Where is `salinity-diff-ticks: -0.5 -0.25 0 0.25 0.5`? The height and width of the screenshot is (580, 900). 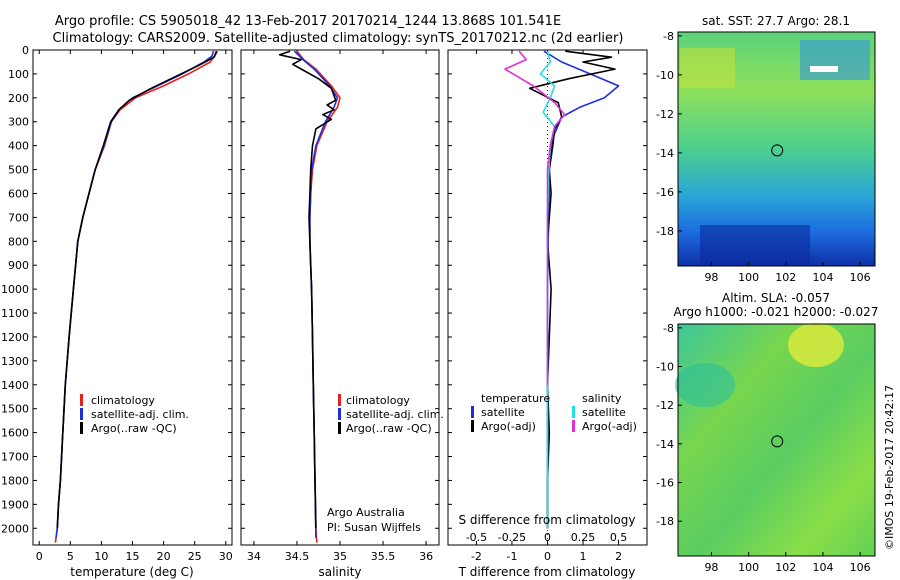 salinity-diff-ticks: -0.5 -0.25 0 0.25 0.5 is located at coordinates (547, 537).